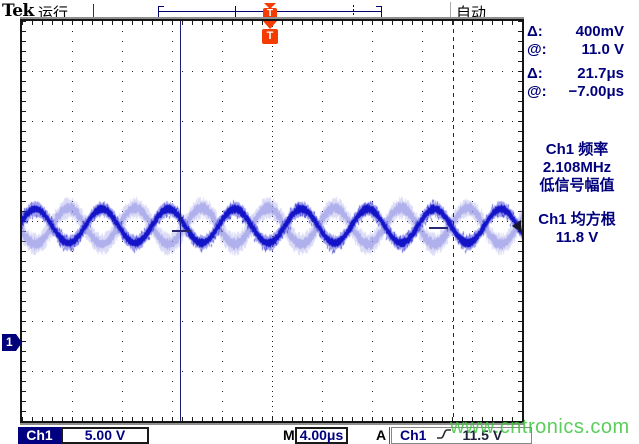 This screenshot has width=639, height=444. I want to click on trigger-level-value: 11.5 V, so click(482, 435).